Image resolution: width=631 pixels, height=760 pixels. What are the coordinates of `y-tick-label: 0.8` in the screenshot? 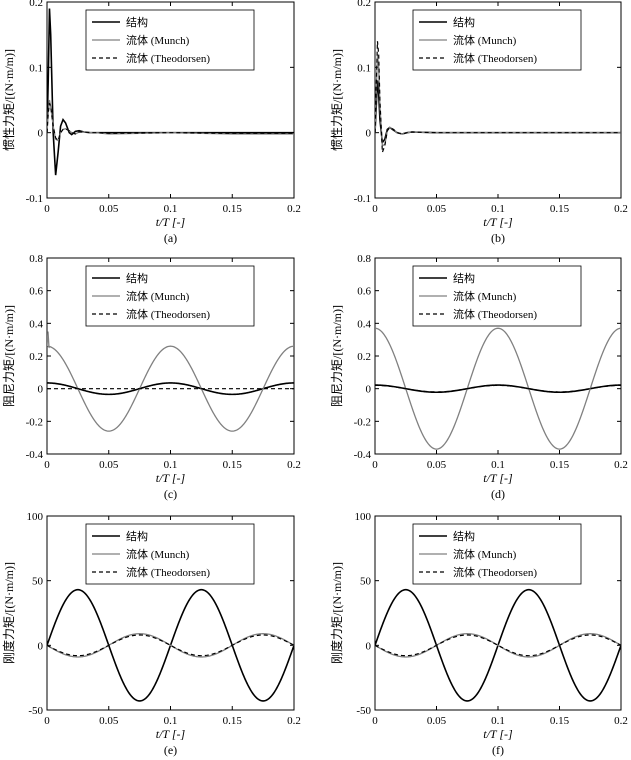 It's located at (364, 259).